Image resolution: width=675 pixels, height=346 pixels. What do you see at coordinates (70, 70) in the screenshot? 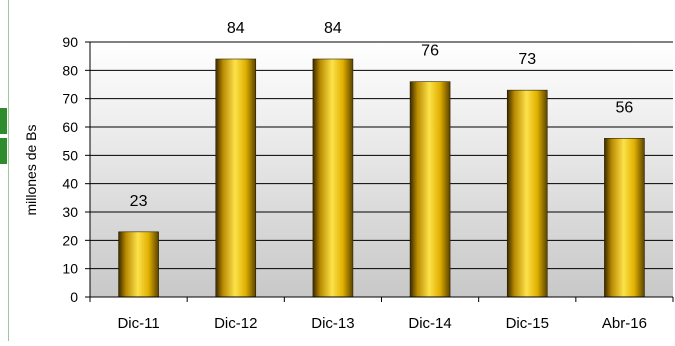
I see `y-tick-label: 80` at bounding box center [70, 70].